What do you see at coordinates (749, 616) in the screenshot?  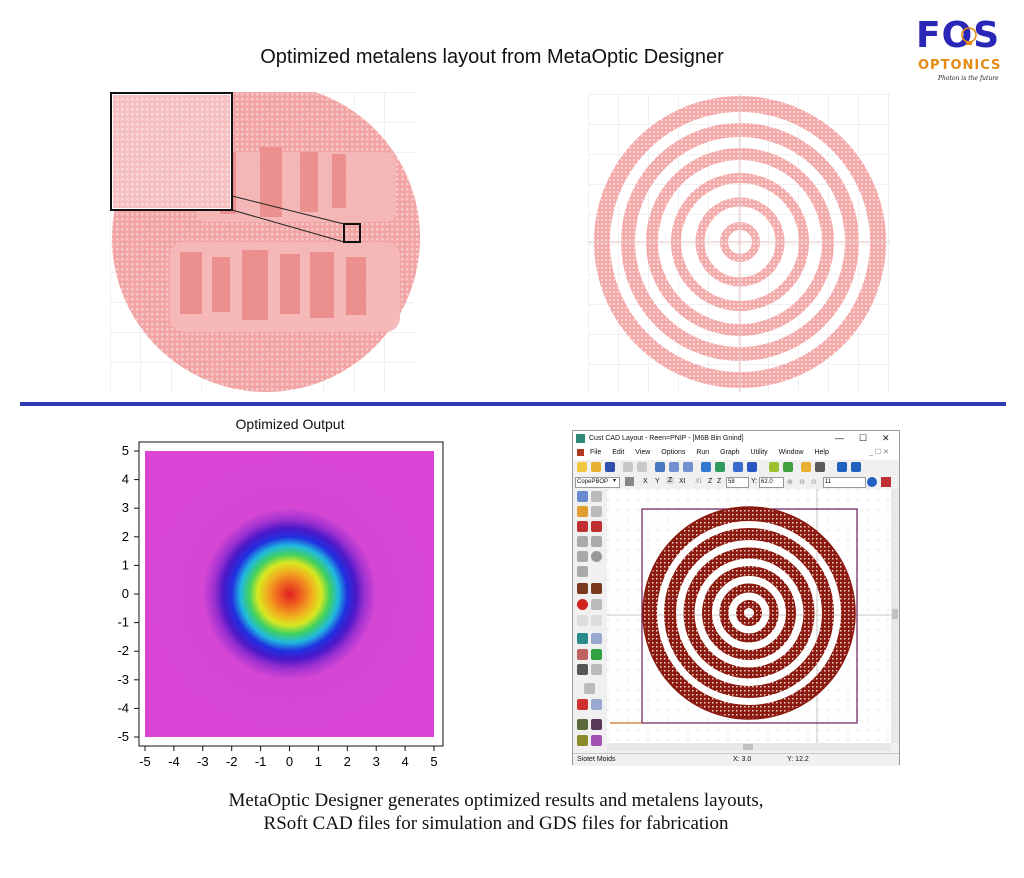 I see `cad-canvas` at bounding box center [749, 616].